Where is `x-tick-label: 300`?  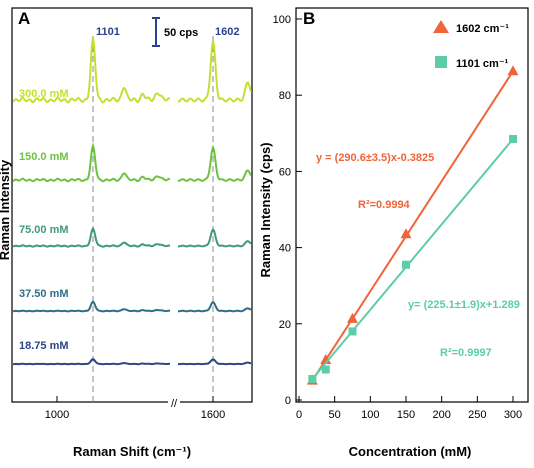 x-tick-label: 300 is located at coordinates (513, 415).